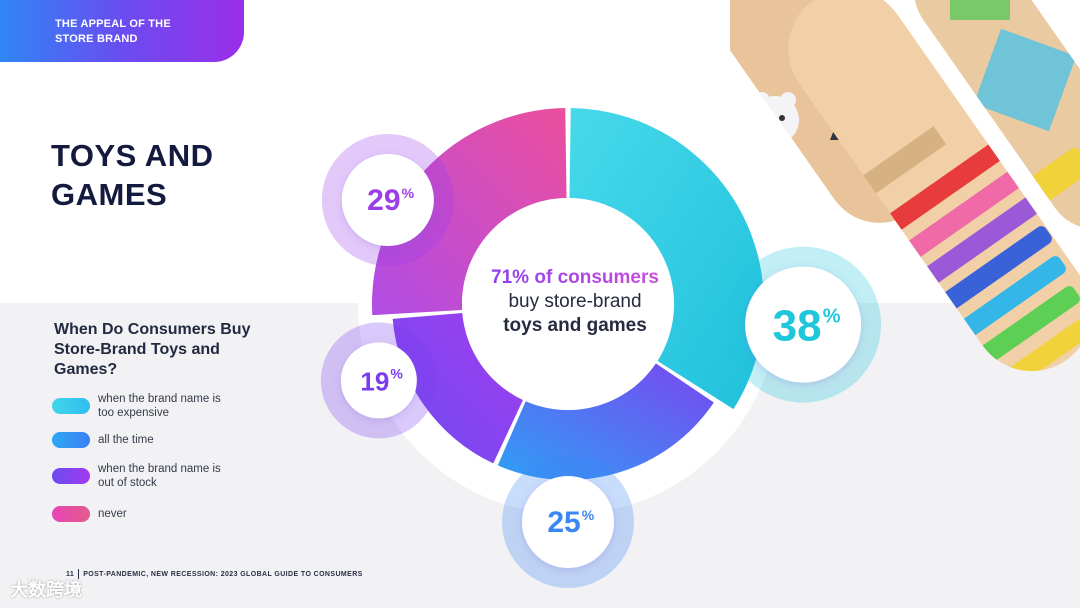 The height and width of the screenshot is (608, 1080). I want to click on data-label-unit-1: %, so click(588, 515).